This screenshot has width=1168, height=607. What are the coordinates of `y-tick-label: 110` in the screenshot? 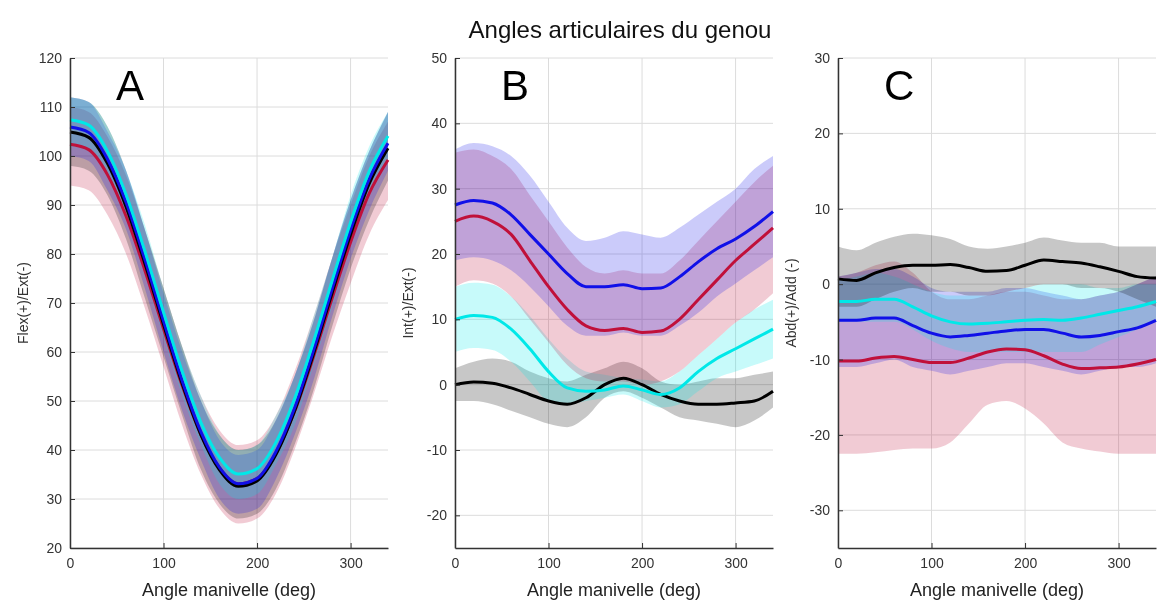 It's located at (51, 106).